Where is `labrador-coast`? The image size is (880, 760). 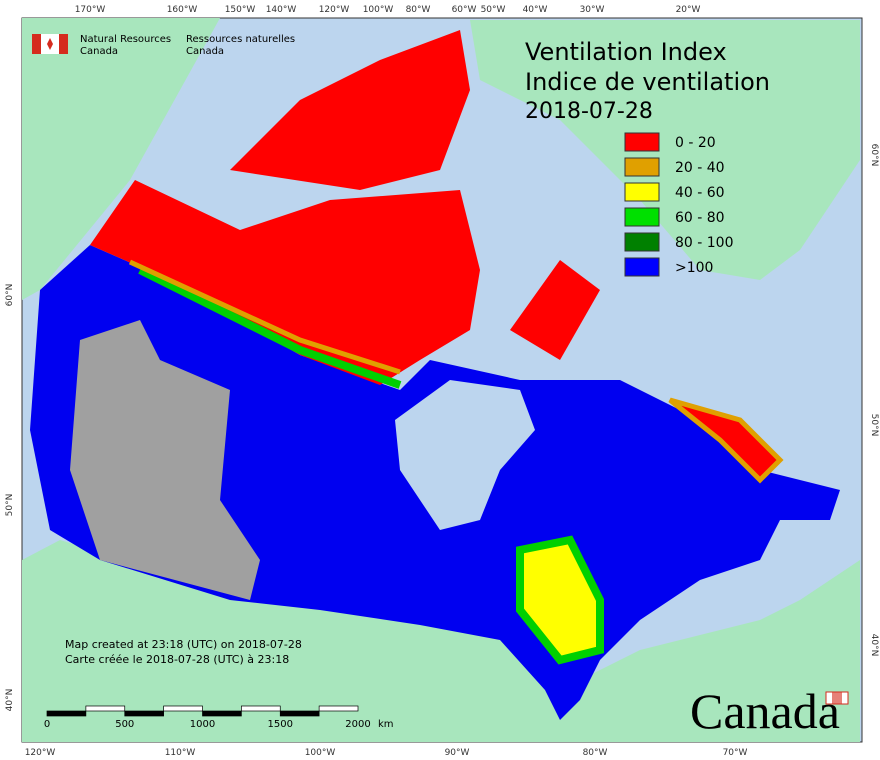 labrador-coast is located at coordinates (726, 440).